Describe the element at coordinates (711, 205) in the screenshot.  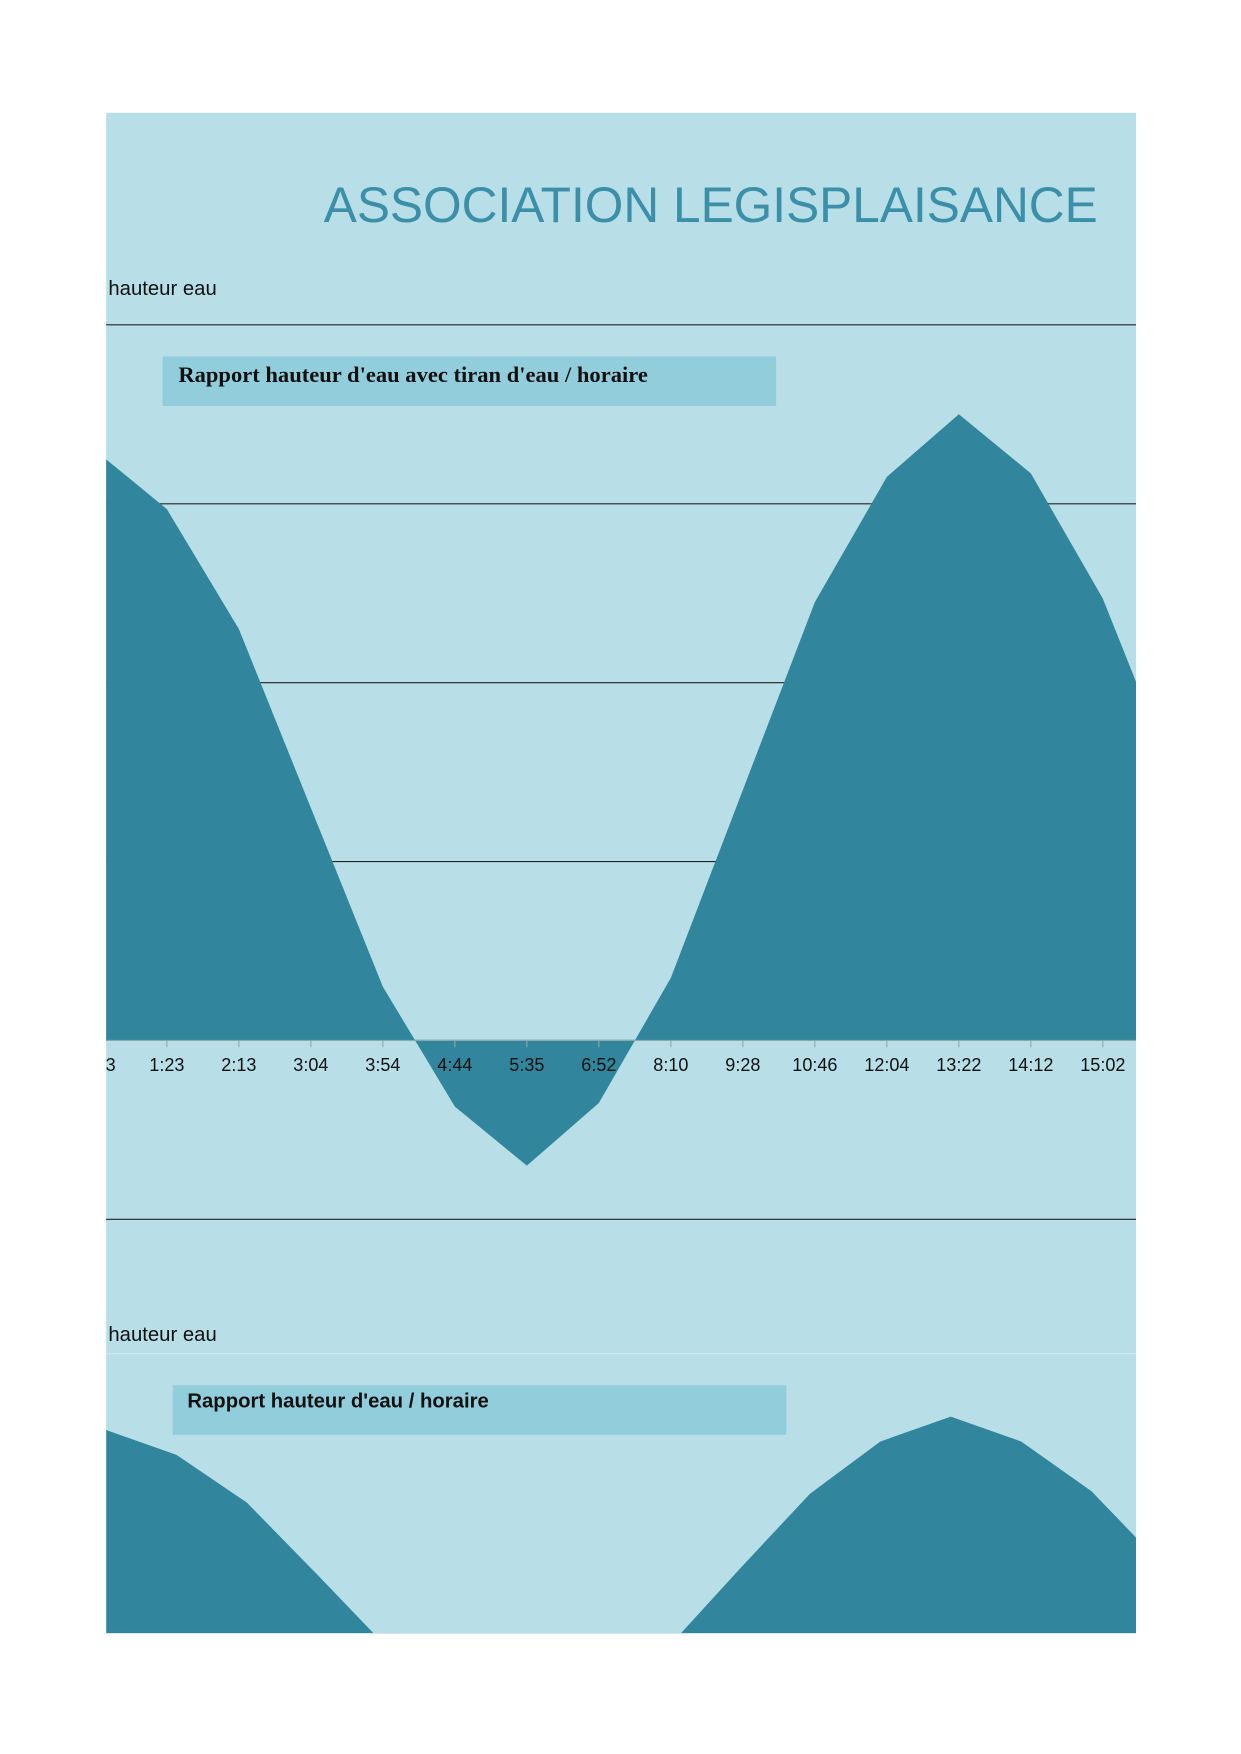
I see `page-title: ASSOCIATION LEGISPLAISANCE` at that location.